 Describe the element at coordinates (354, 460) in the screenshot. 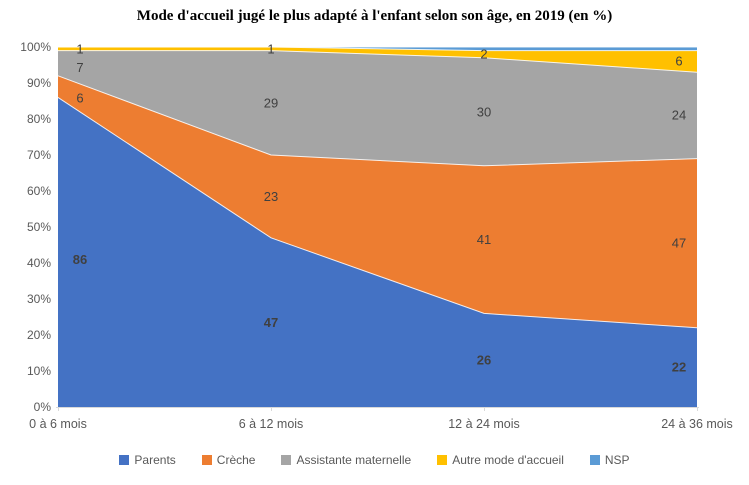

I see `legend-label: Assistante maternelle` at that location.